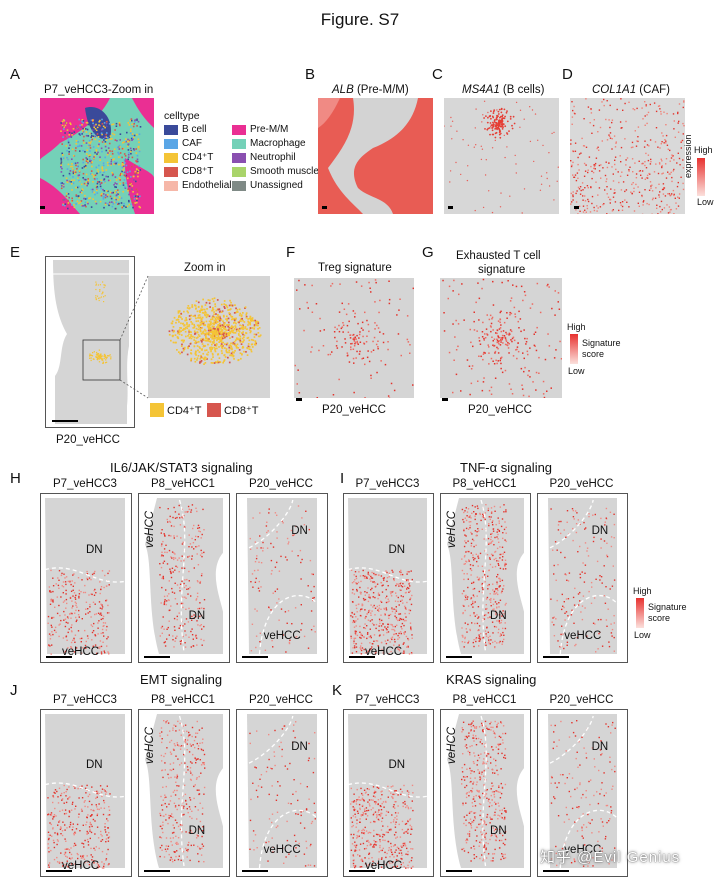 This screenshot has width=720, height=885. I want to click on panel-label-h: H, so click(15, 478).